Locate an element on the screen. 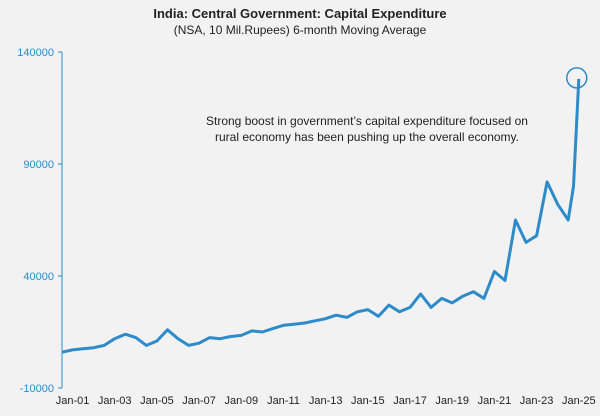 This screenshot has width=600, height=416. x-tick-label: Jan-09 is located at coordinates (241, 401).